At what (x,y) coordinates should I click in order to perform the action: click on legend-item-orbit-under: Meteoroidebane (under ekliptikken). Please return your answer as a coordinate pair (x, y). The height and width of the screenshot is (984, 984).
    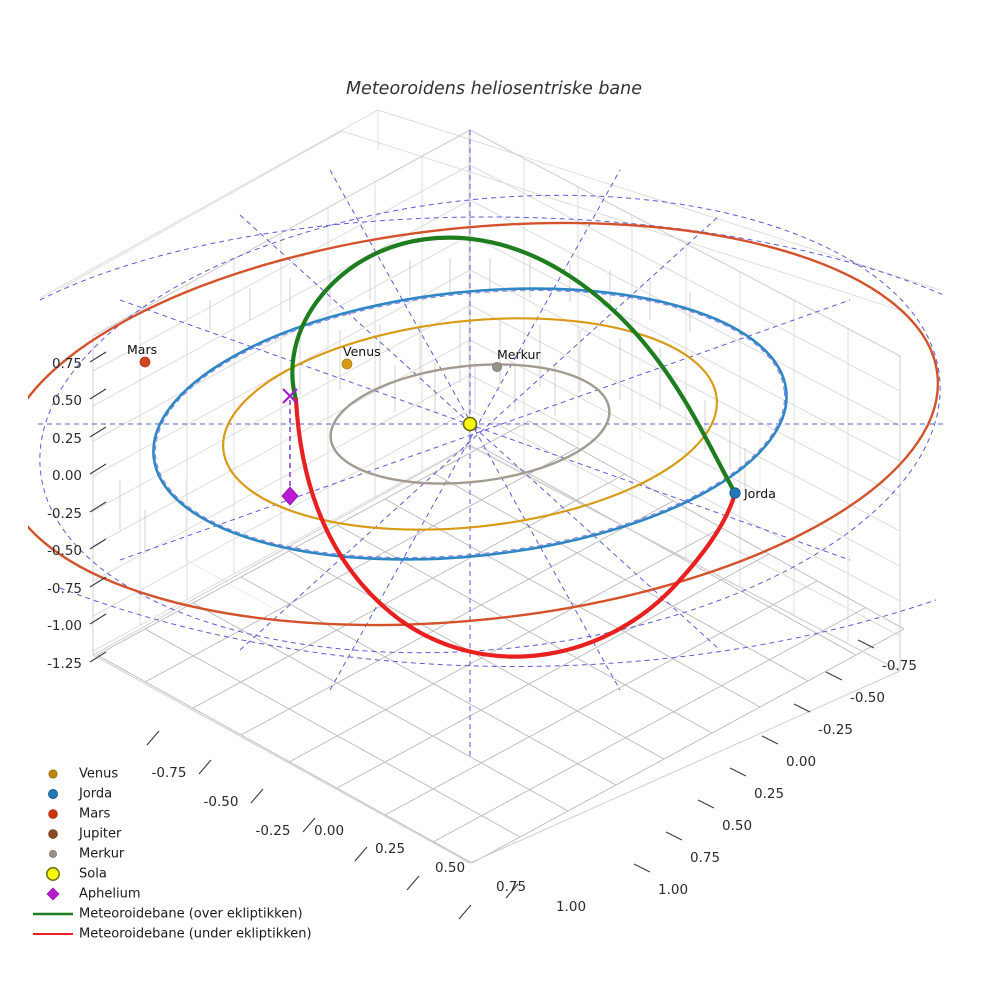
    Looking at the image, I should click on (172, 934).